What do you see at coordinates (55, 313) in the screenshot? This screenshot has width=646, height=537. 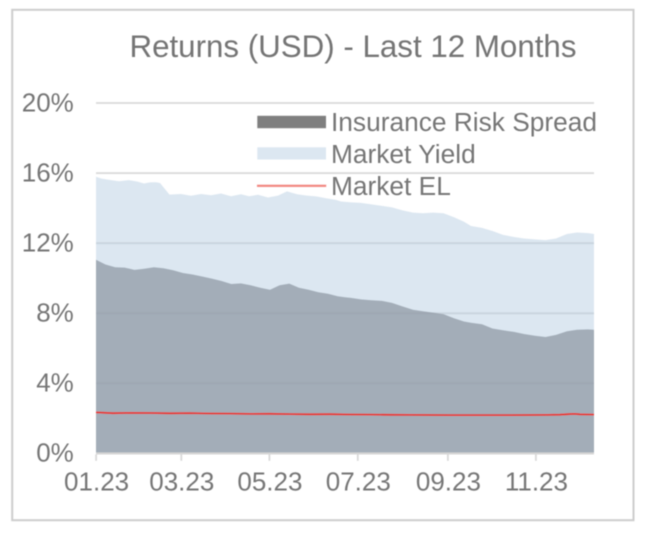 I see `svg-text: 8%` at bounding box center [55, 313].